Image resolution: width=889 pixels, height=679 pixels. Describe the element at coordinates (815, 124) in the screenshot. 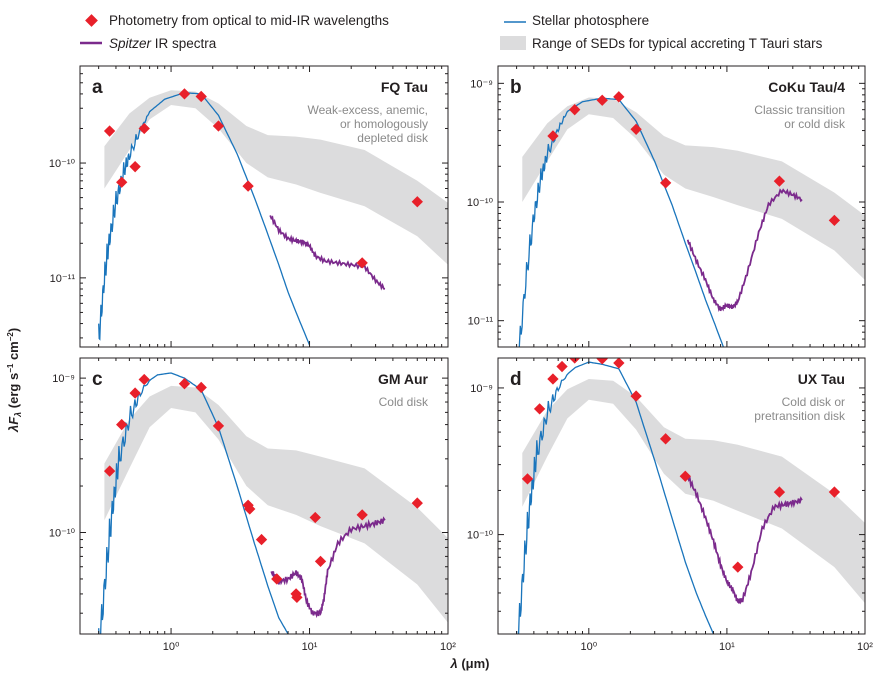

I see `panel-description: or cold disk` at that location.